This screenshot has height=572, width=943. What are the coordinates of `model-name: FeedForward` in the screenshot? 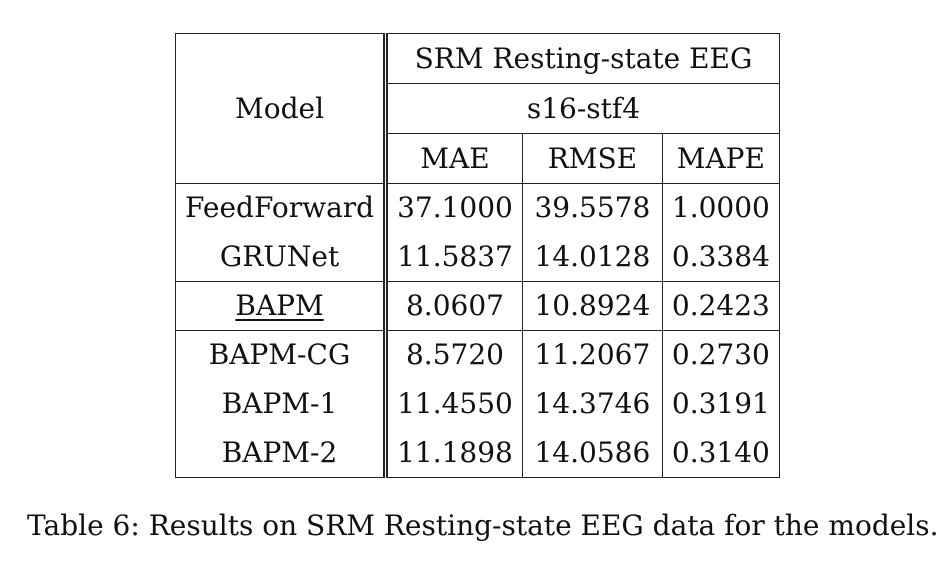 It's located at (282, 208).